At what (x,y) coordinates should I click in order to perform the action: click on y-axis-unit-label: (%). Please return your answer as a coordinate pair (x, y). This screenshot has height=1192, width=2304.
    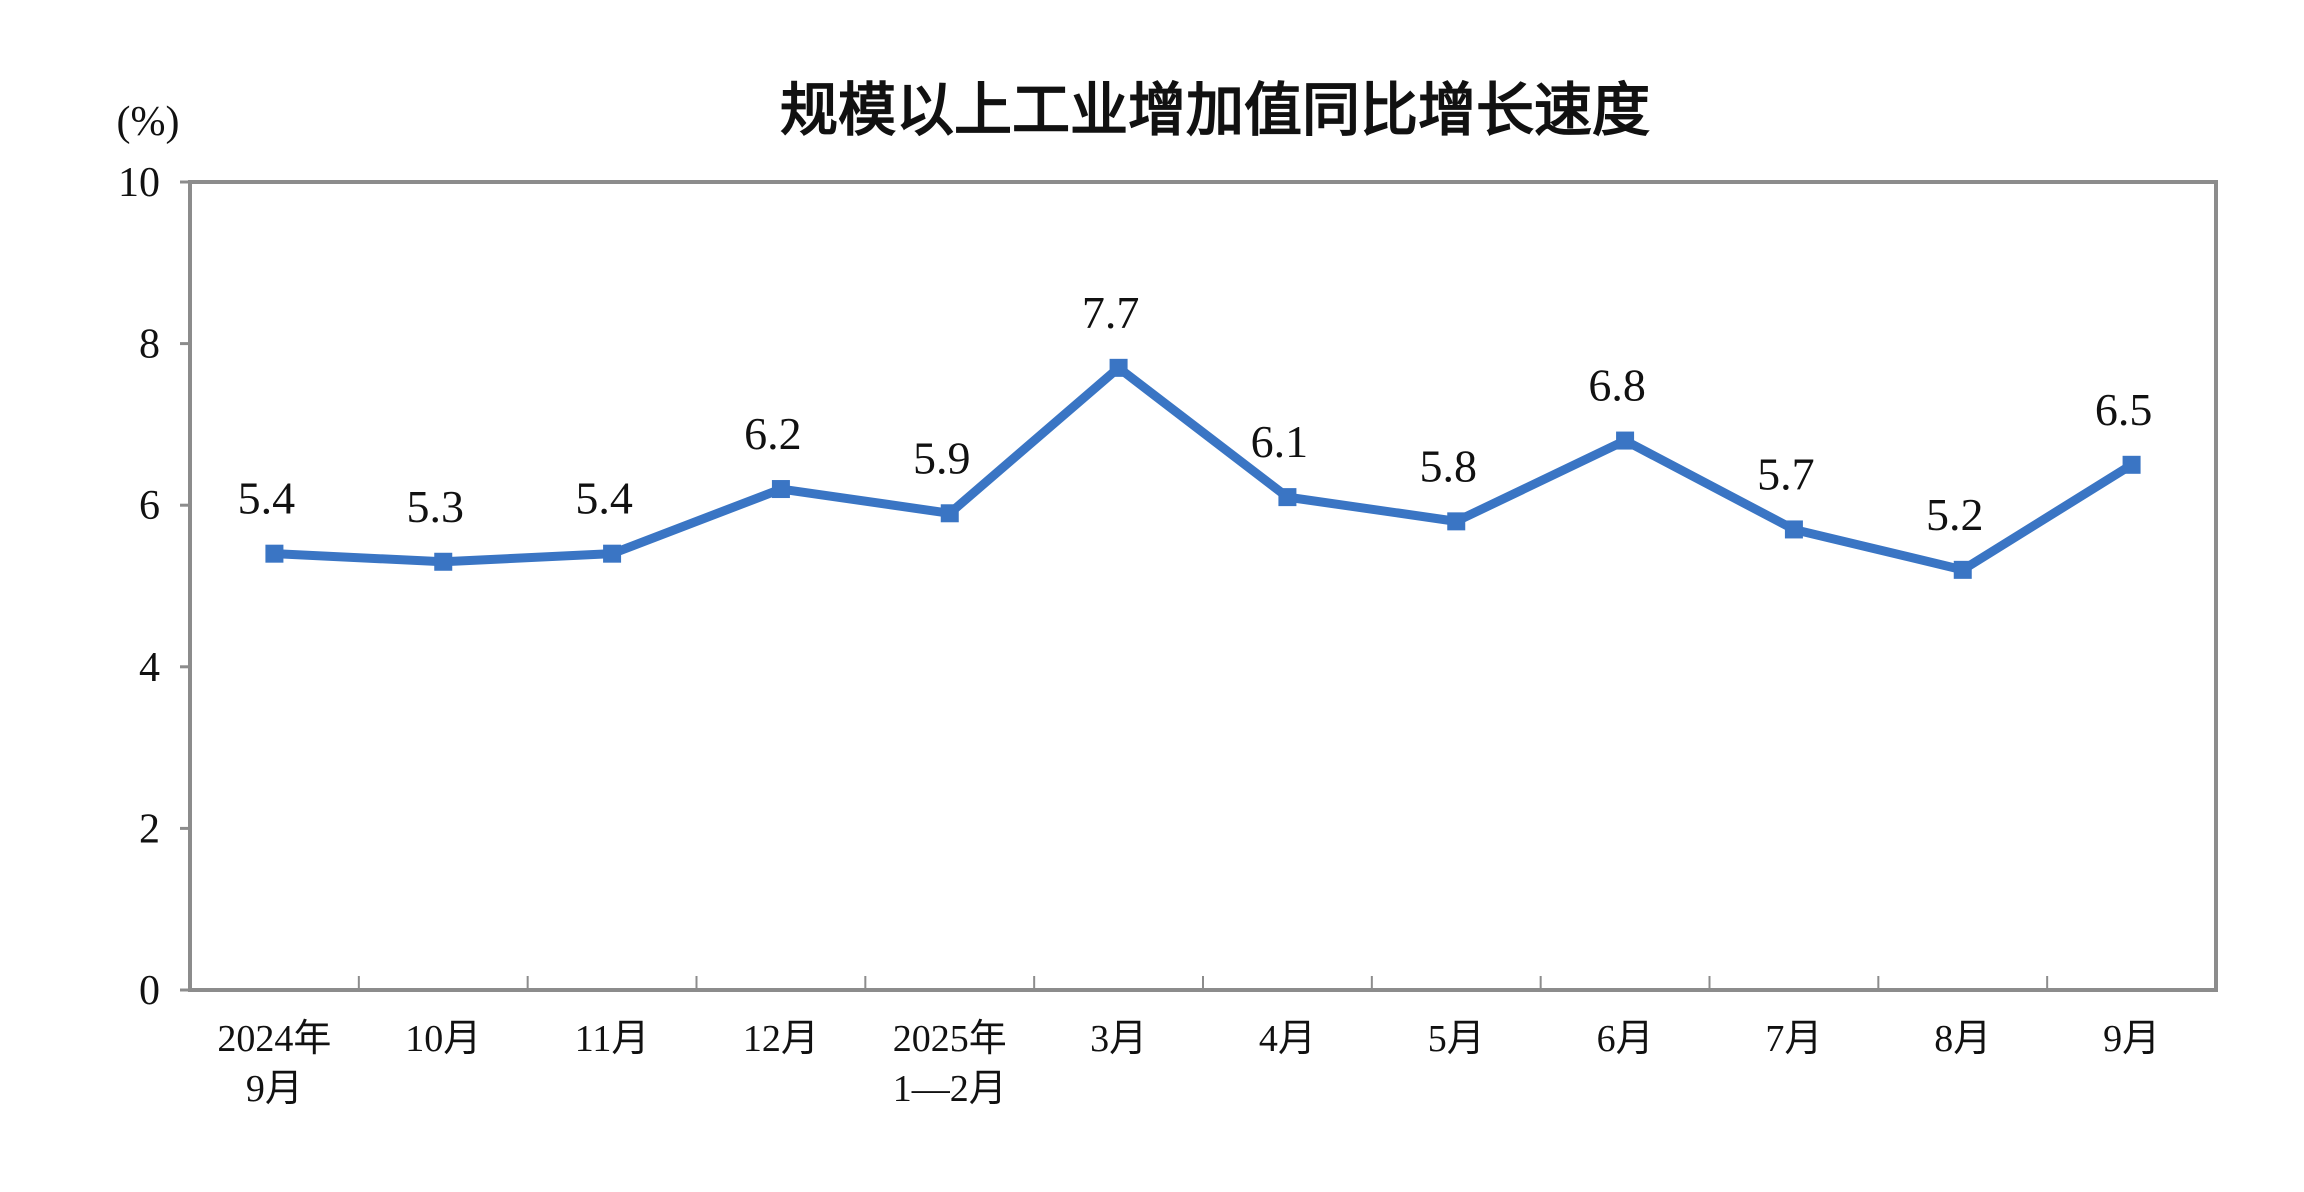
    Looking at the image, I should click on (148, 122).